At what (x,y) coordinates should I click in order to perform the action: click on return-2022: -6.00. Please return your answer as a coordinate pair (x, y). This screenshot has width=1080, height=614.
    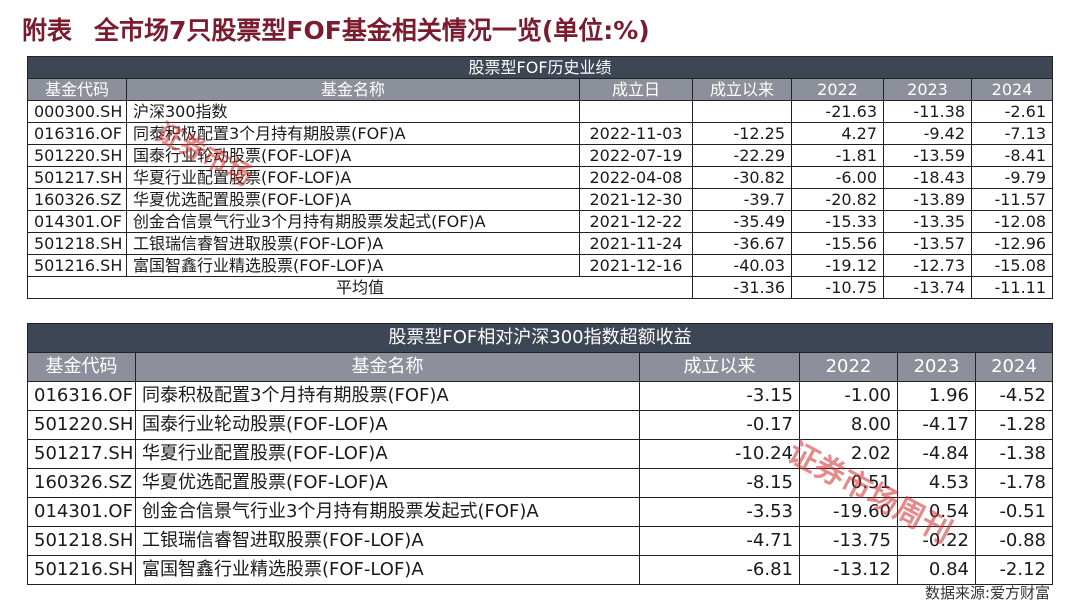
    Looking at the image, I should click on (837, 177).